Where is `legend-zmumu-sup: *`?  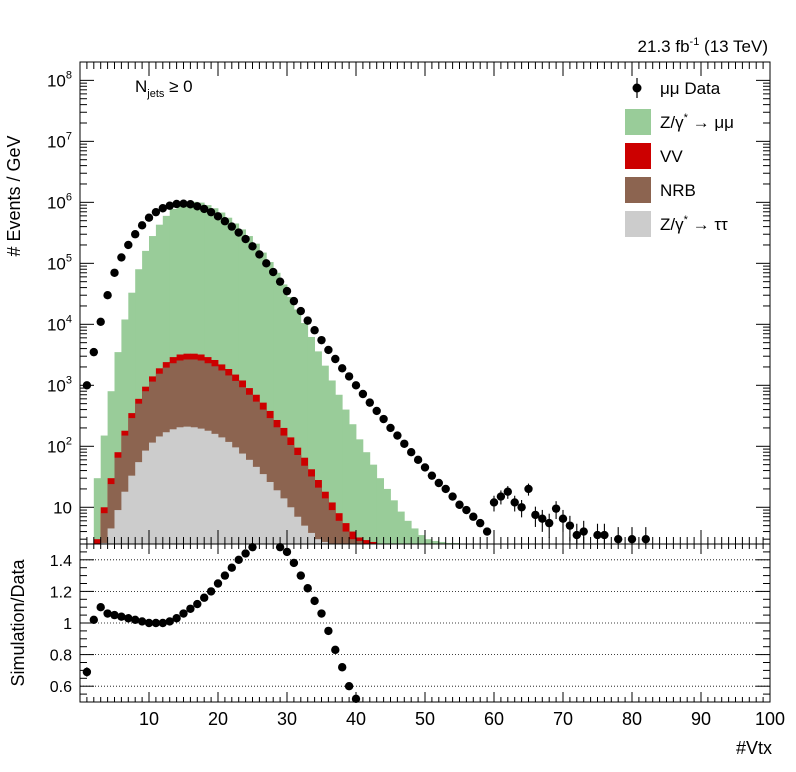
legend-zmumu-sup: * is located at coordinates (686, 118).